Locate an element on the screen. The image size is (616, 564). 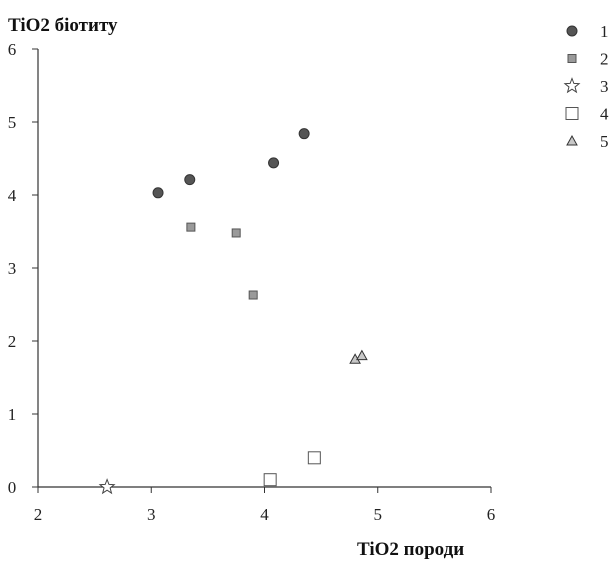
x-tick-label: 2 is located at coordinates (38, 514).